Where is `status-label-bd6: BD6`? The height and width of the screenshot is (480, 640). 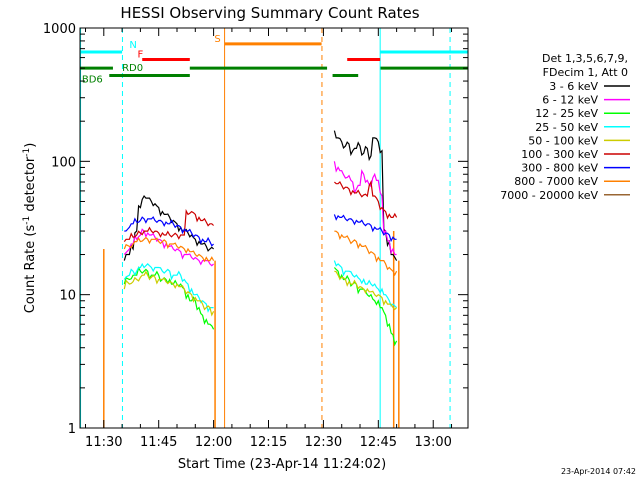 status-label-bd6: BD6 is located at coordinates (92, 80).